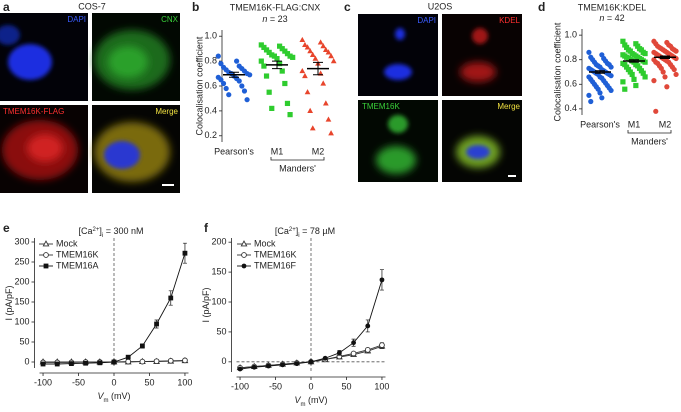 The height and width of the screenshot is (412, 681). What do you see at coordinates (77, 254) in the screenshot?
I see `legend-label: TMEM16K` at bounding box center [77, 254].